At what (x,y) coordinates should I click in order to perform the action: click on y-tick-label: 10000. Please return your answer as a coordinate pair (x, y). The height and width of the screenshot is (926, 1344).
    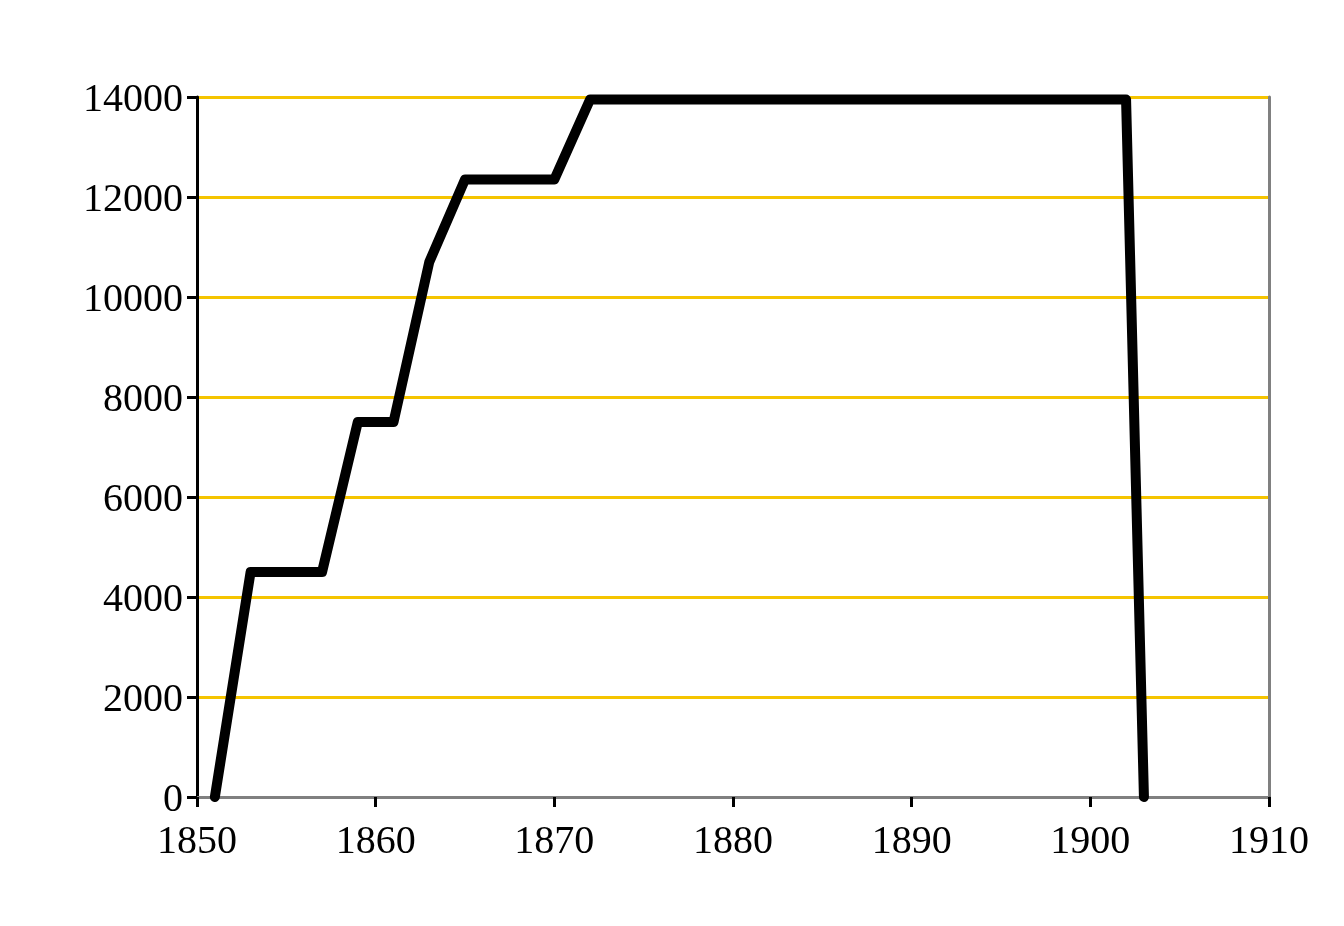
    Looking at the image, I should click on (133, 297).